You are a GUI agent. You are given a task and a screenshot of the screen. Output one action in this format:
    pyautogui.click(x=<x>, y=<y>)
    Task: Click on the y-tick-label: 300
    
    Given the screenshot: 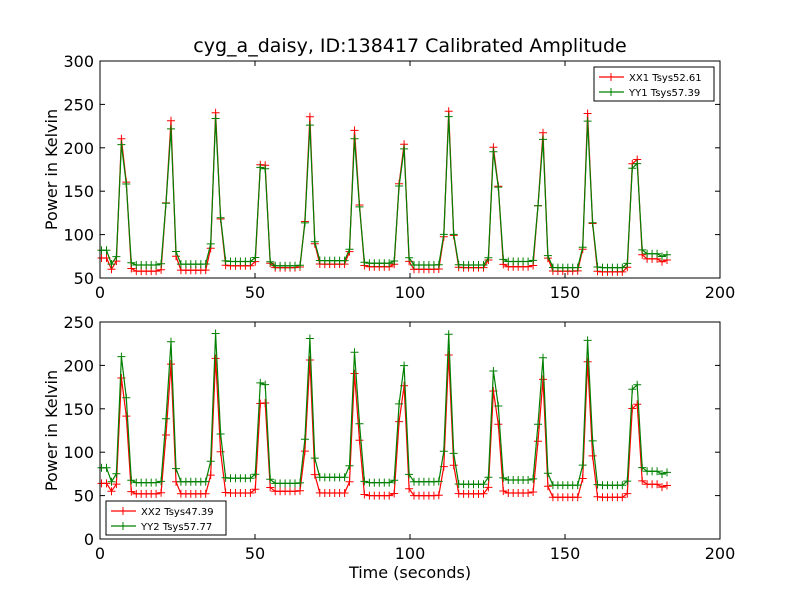 What is the action you would take?
    pyautogui.click(x=78, y=61)
    